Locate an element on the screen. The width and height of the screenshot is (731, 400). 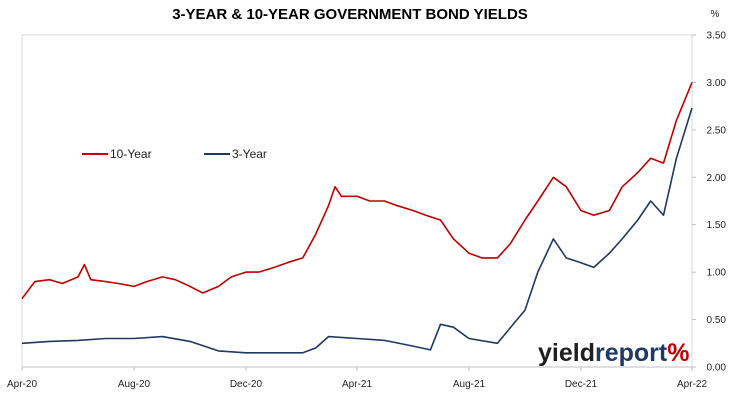
legend-label: 10-Year is located at coordinates (131, 154).